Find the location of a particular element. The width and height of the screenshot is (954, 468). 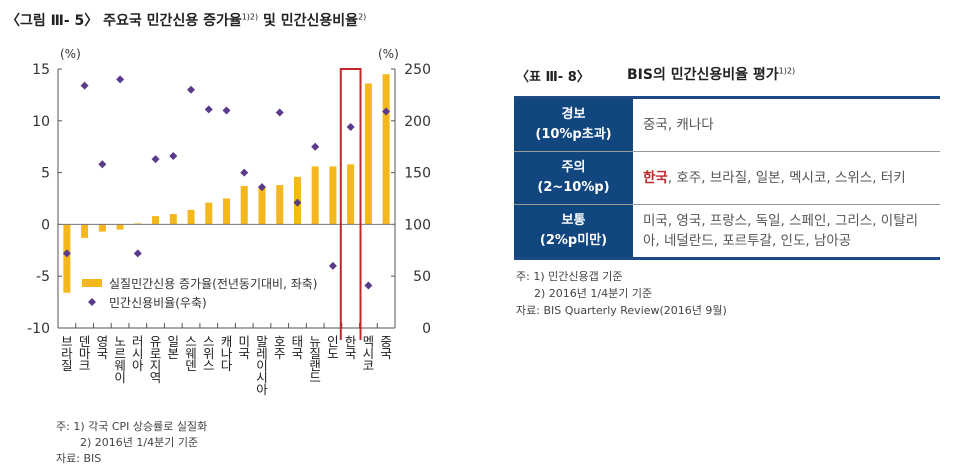

figure-title-text: 〈그림 Ⅲ- 5〉 주요국 민간신용 증가율 is located at coordinates (124, 21).